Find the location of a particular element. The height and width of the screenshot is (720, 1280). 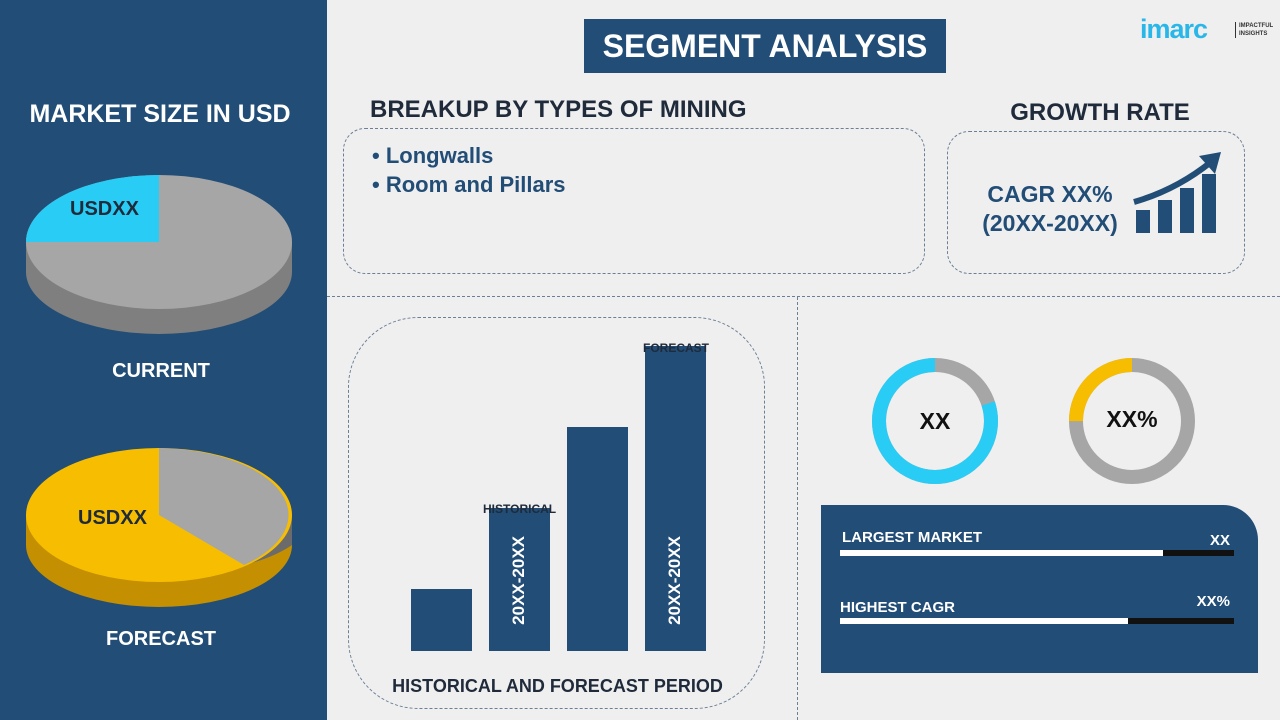

largest-market-label: LARGEST MARKET is located at coordinates (912, 537).